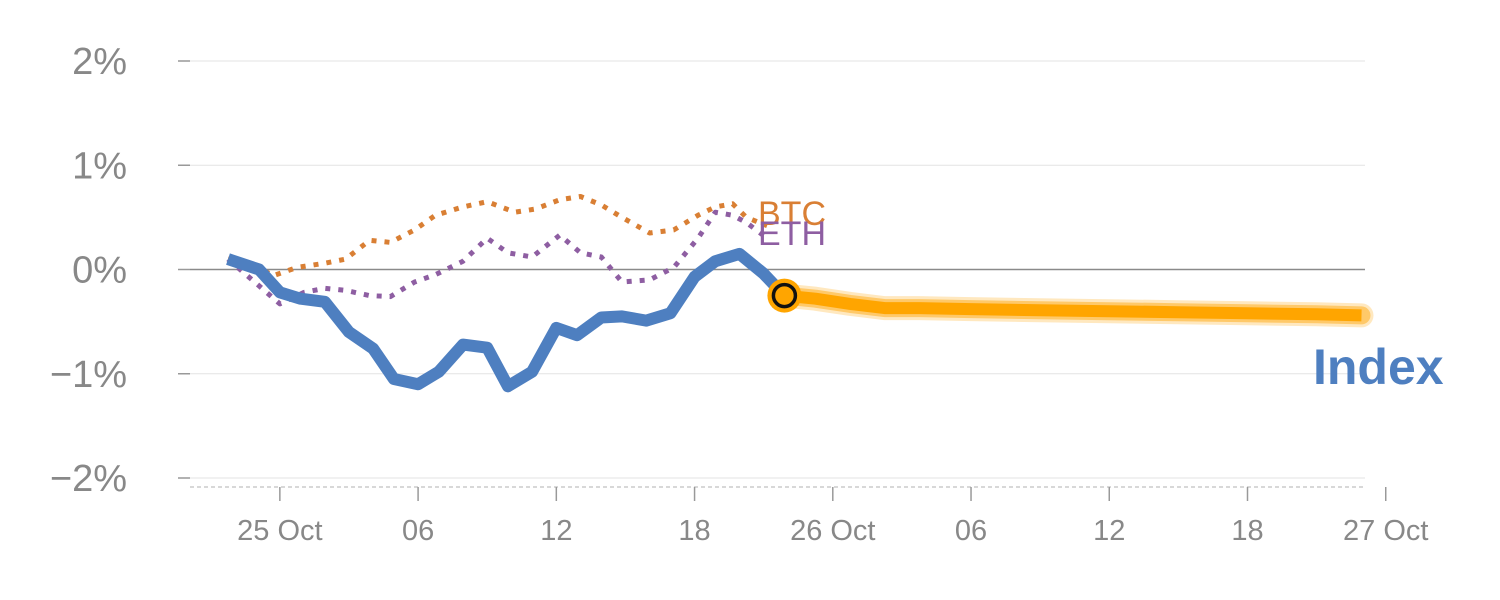 Image resolution: width=1500 pixels, height=600 pixels. I want to click on y-tick-label: −2%, so click(88, 479).